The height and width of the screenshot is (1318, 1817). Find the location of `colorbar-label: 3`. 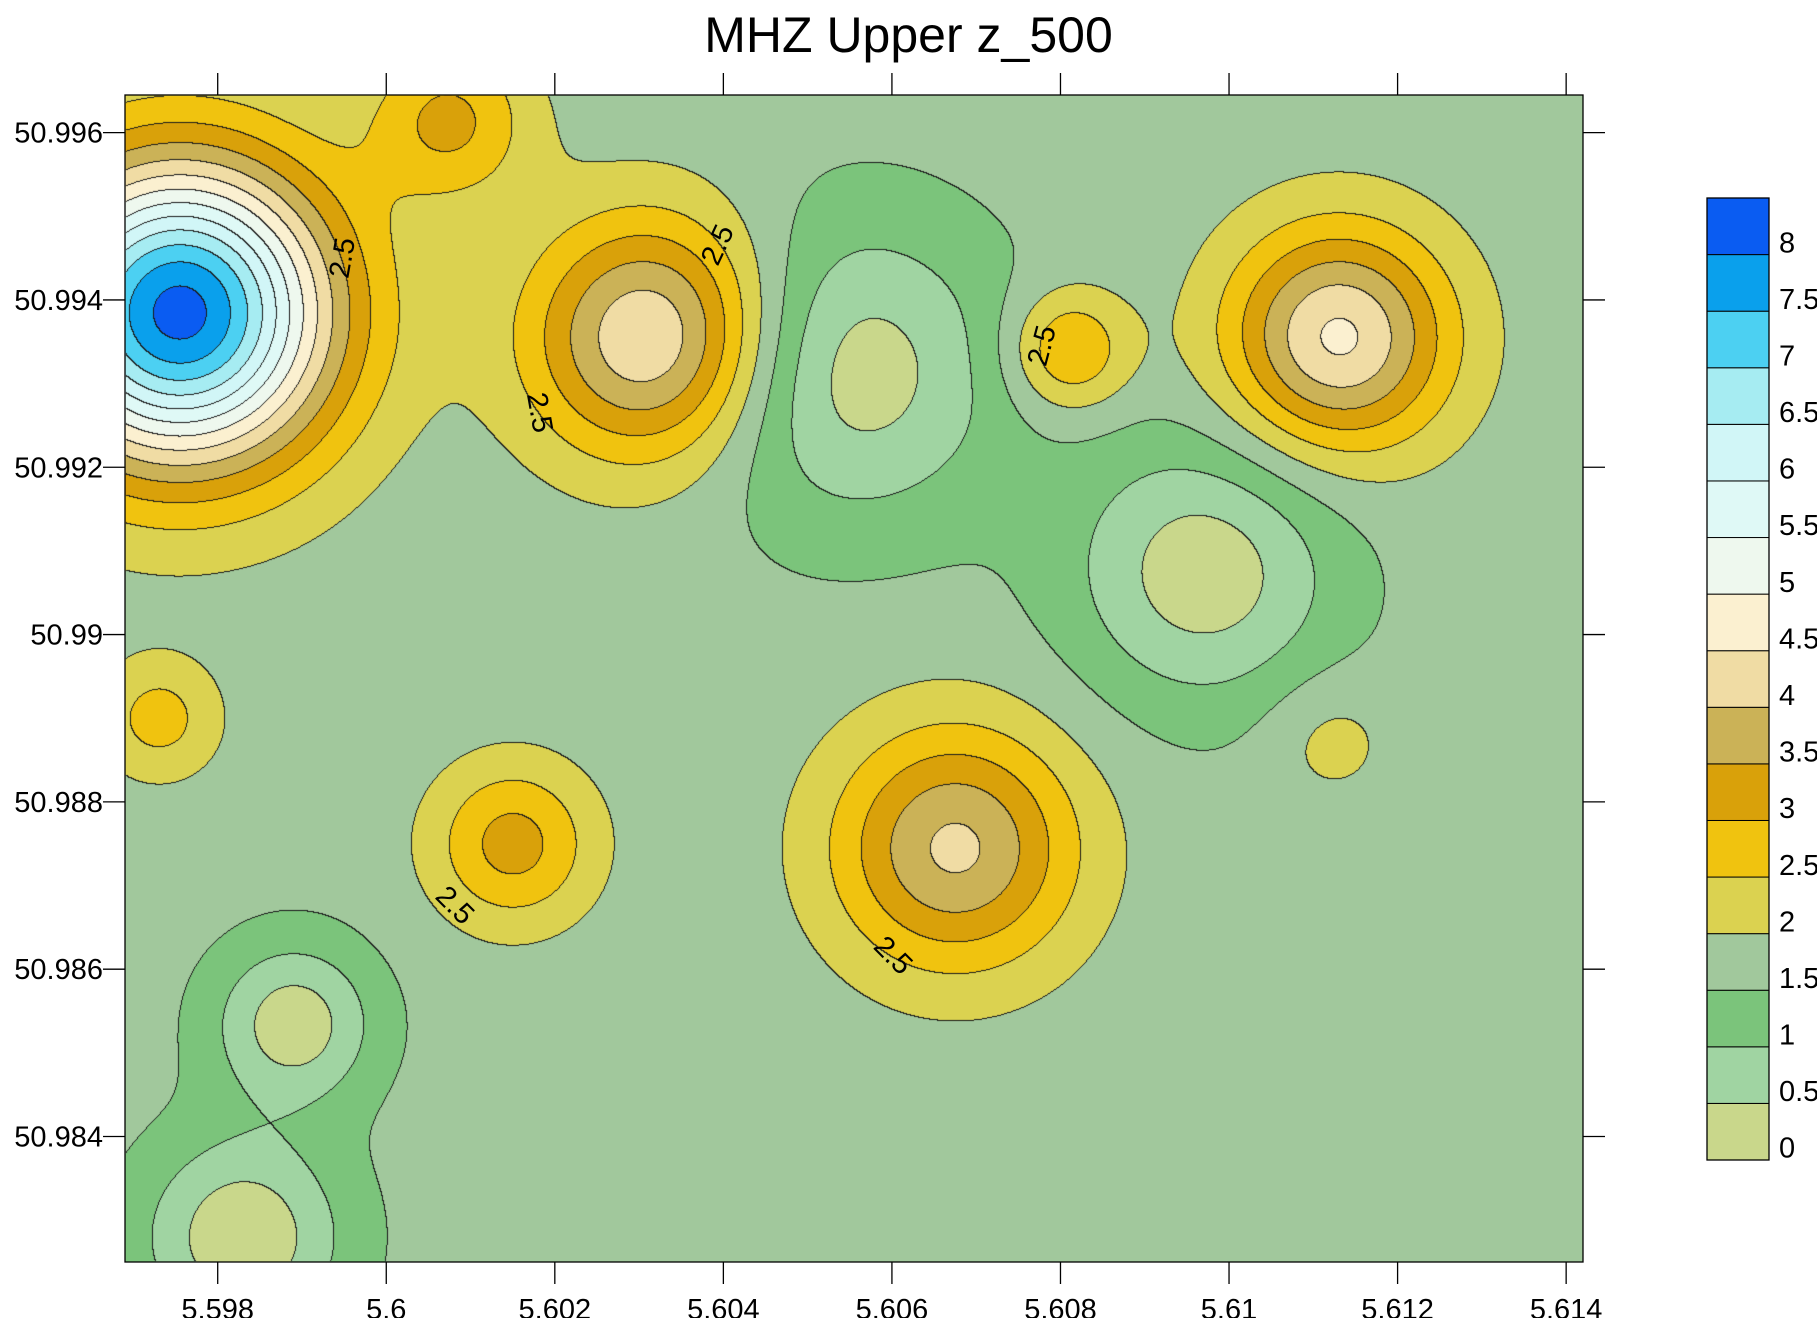

colorbar-label: 3 is located at coordinates (1787, 809).